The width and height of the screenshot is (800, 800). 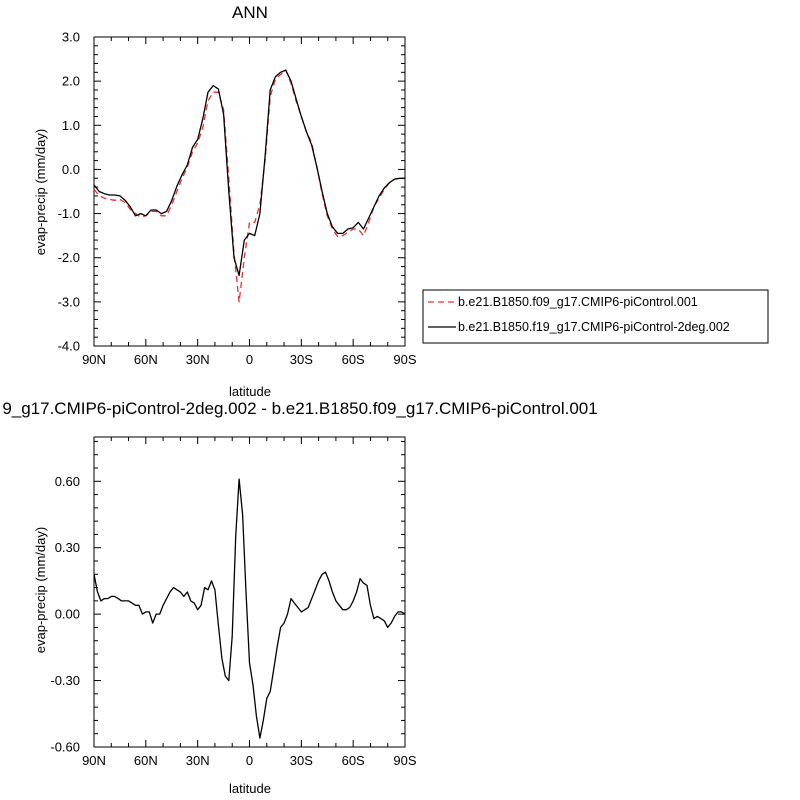 I want to click on top-y-tick-label: -2.0, so click(x=69, y=257).